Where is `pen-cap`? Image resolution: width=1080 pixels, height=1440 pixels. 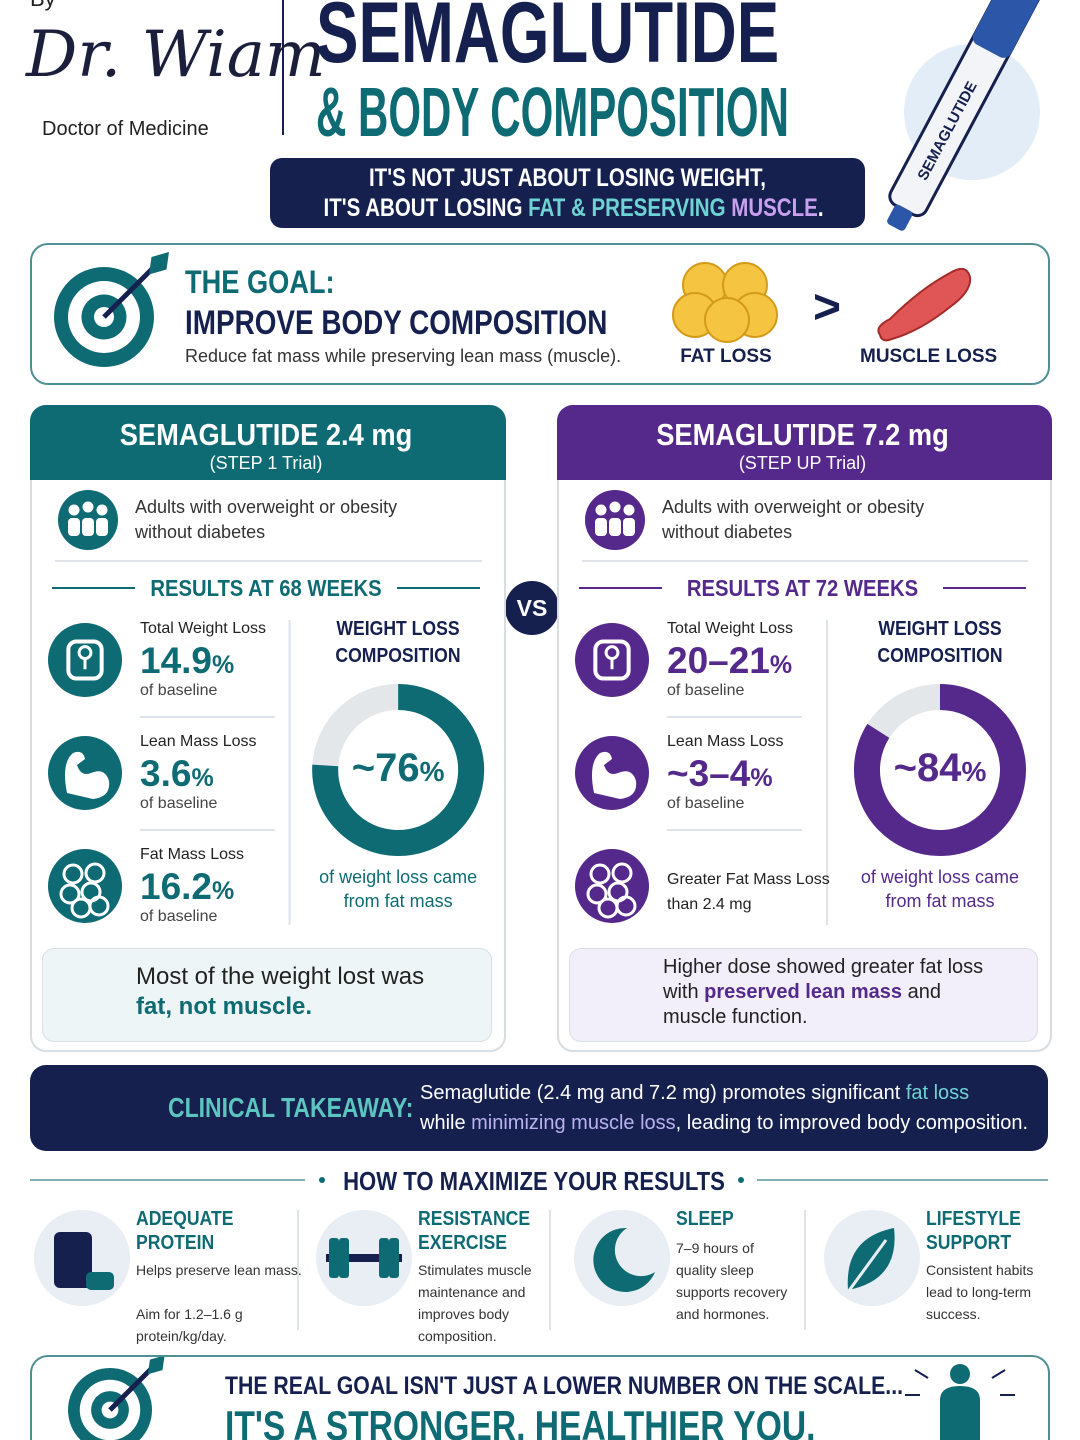
pen-cap is located at coordinates (1009, 29).